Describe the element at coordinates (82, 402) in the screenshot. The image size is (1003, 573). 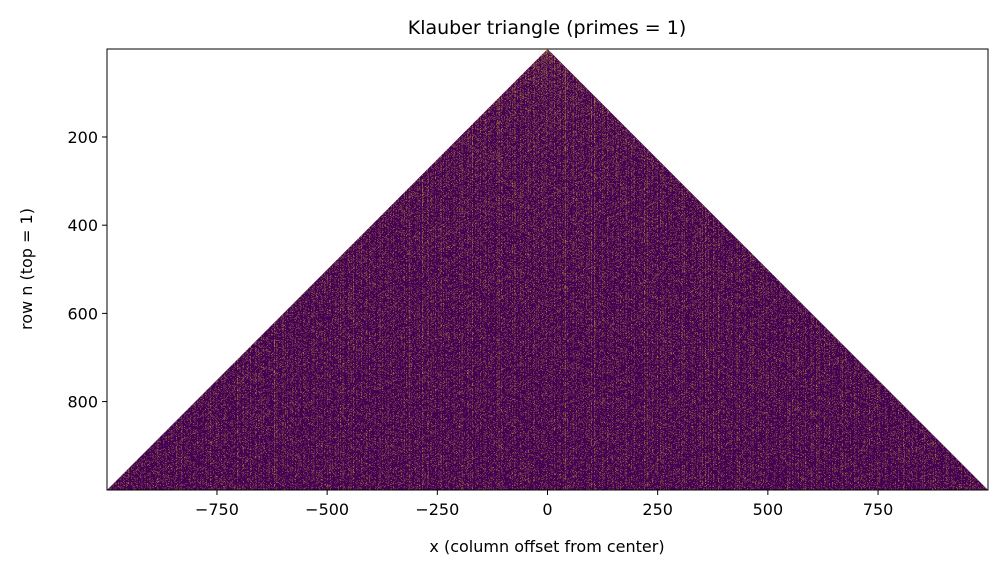
I see `y-tick-label: 800` at that location.